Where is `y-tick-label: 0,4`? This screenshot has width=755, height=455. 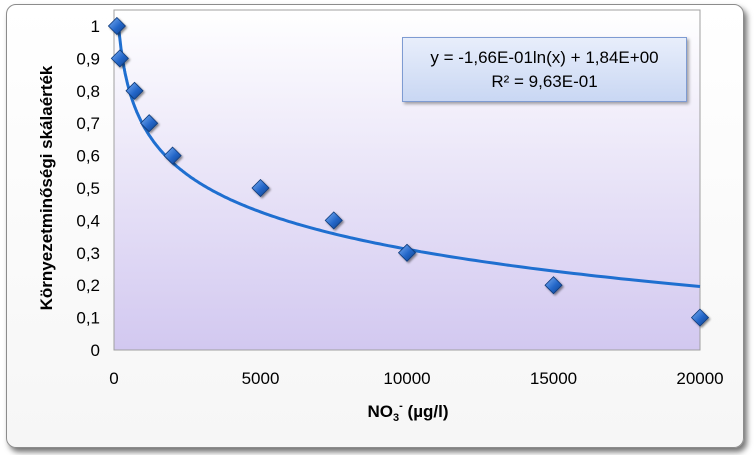
y-tick-label: 0,4 is located at coordinates (88, 220).